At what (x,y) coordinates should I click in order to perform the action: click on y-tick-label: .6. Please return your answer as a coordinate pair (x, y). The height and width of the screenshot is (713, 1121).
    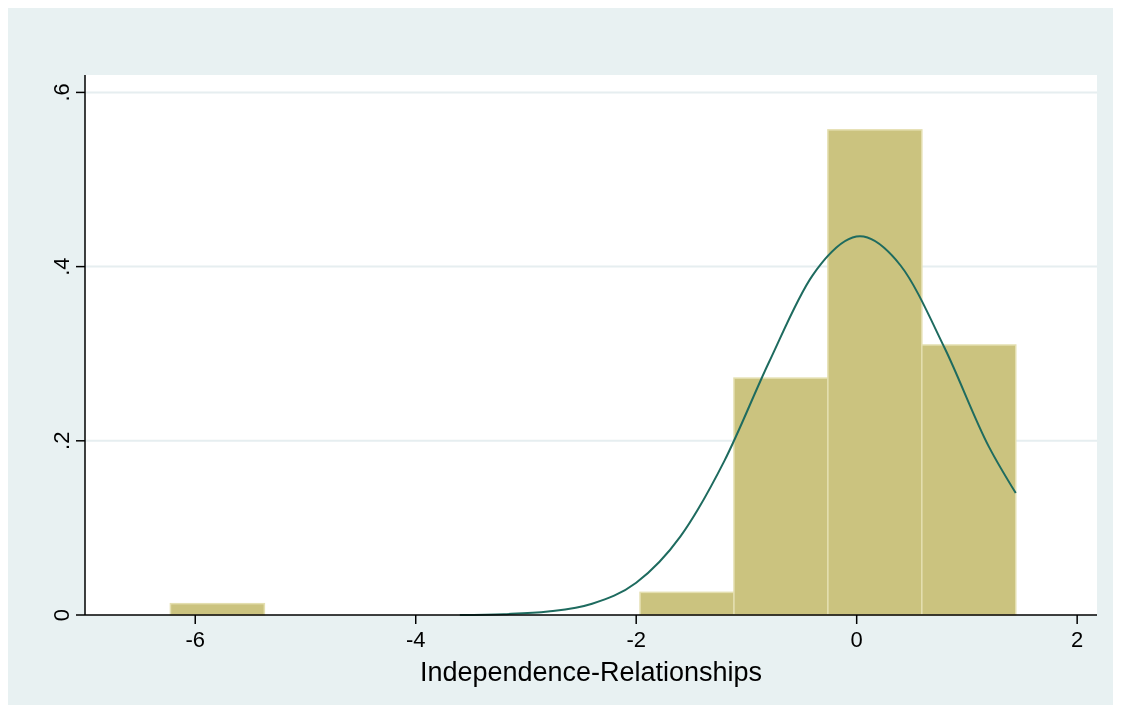
    Looking at the image, I should click on (61, 92).